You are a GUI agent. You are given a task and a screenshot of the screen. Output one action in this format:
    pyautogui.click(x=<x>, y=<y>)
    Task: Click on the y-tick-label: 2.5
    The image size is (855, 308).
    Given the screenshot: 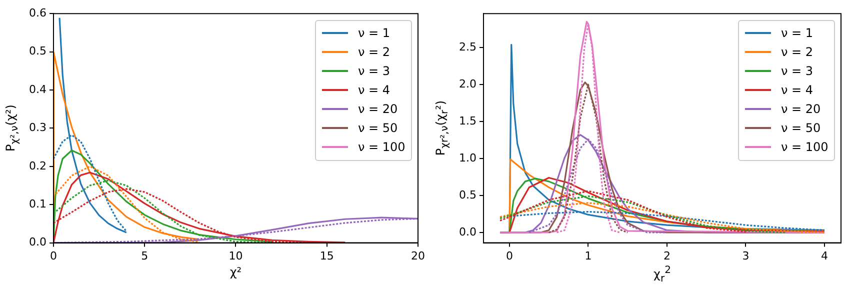 What is the action you would take?
    pyautogui.click(x=467, y=47)
    